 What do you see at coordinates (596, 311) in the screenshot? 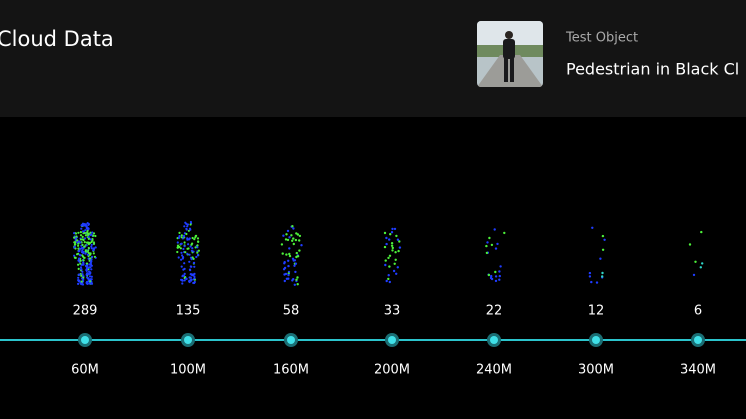
I see `point-count: 12` at bounding box center [596, 311].